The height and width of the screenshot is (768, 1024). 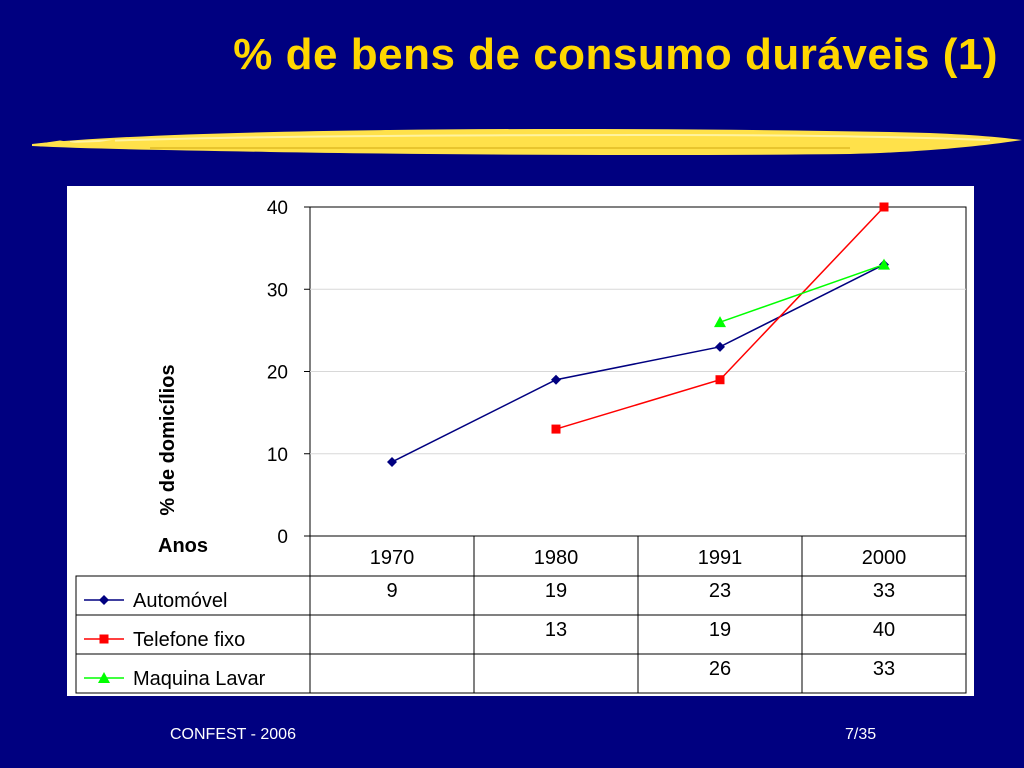 I want to click on y-tick-label: 40, so click(x=277, y=208).